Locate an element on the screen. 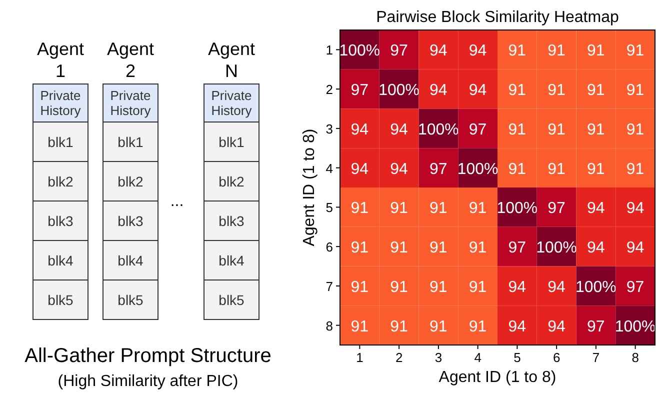 This screenshot has width=670, height=396. category-label: Agent 1 is located at coordinates (60, 60).